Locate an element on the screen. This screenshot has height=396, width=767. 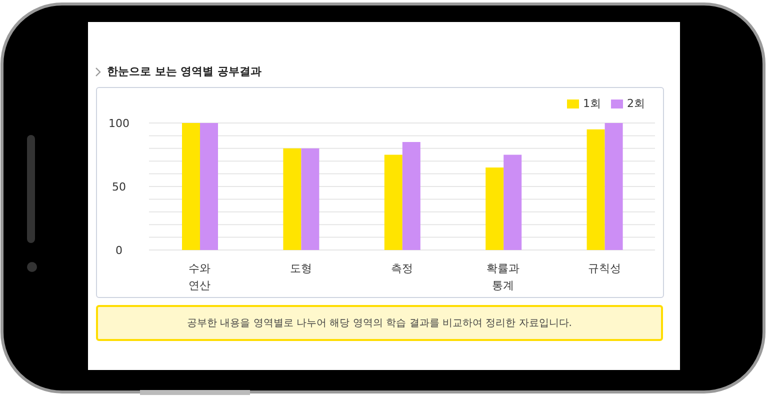
legend-label: 1회 is located at coordinates (592, 103).